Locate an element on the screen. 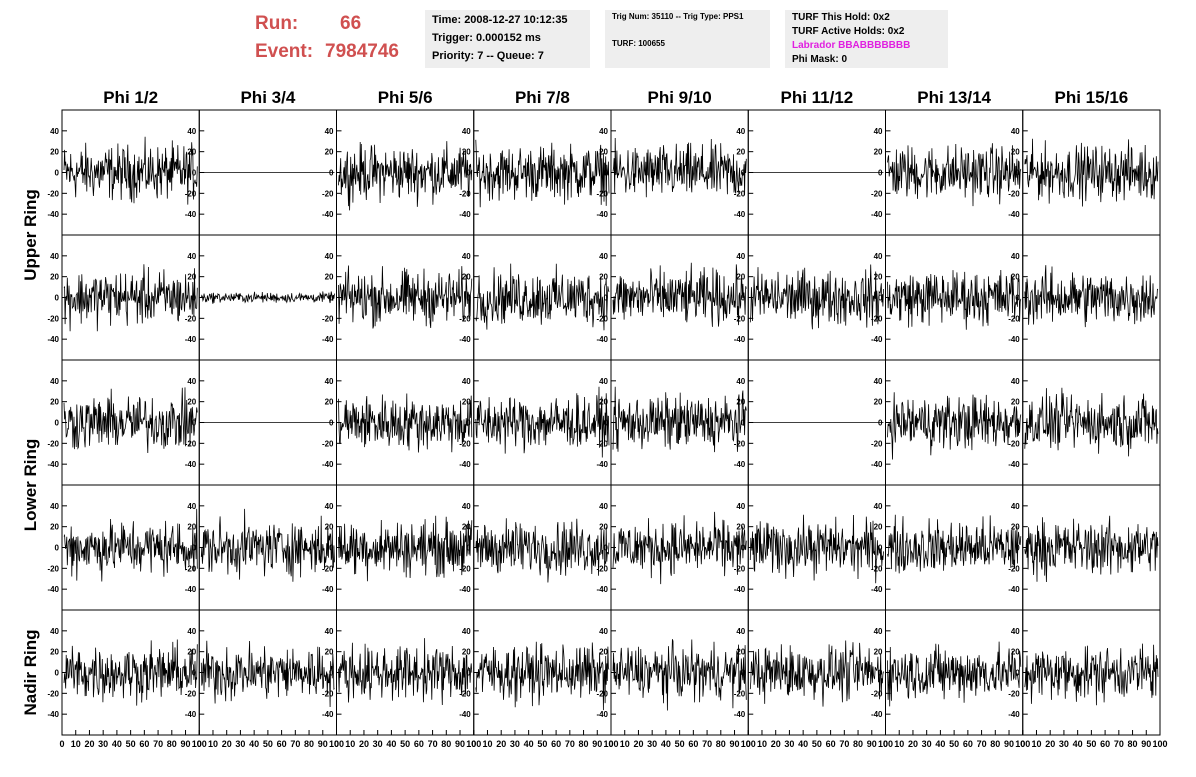  column-label: Phi 1/2 is located at coordinates (130, 97).